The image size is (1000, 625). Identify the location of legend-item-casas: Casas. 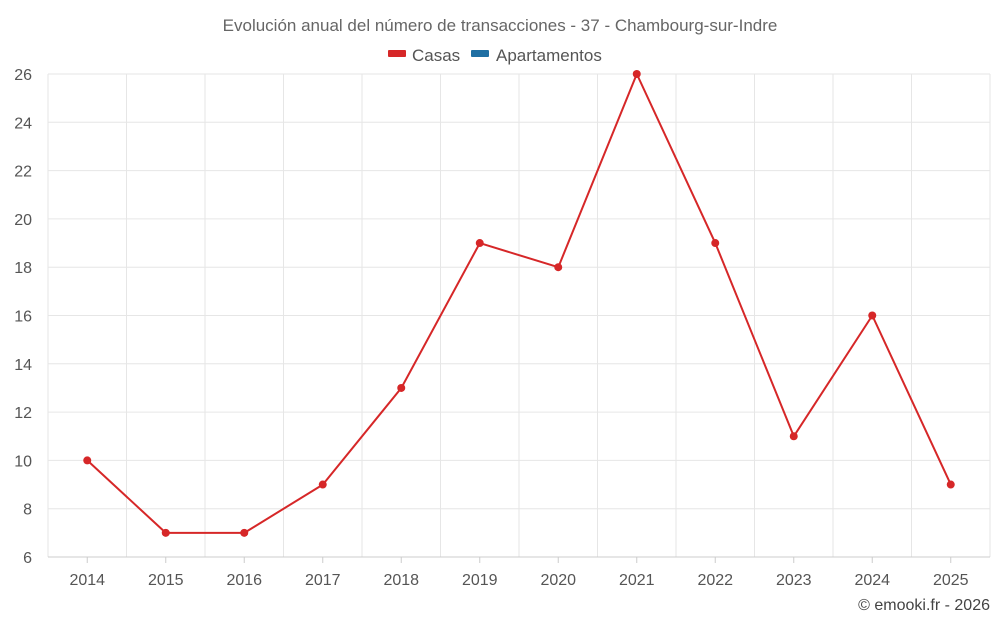
(424, 55).